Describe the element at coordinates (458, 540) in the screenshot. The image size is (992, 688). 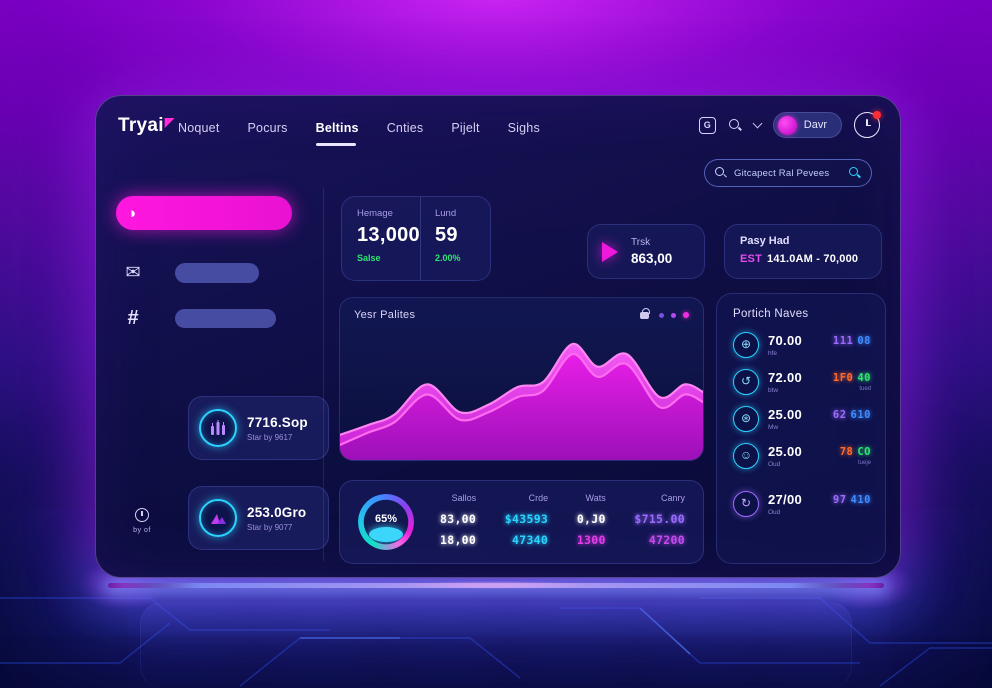
I see `column-value-bottom: 18,00` at that location.